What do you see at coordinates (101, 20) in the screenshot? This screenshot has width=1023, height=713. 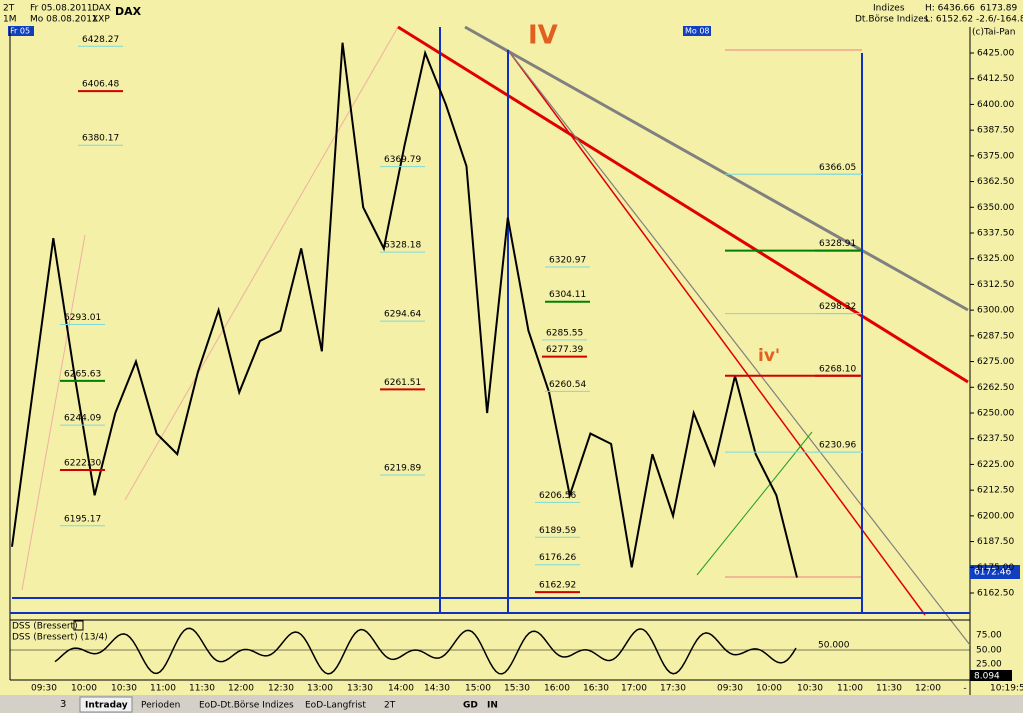 I see `sym2: XXP` at bounding box center [101, 20].